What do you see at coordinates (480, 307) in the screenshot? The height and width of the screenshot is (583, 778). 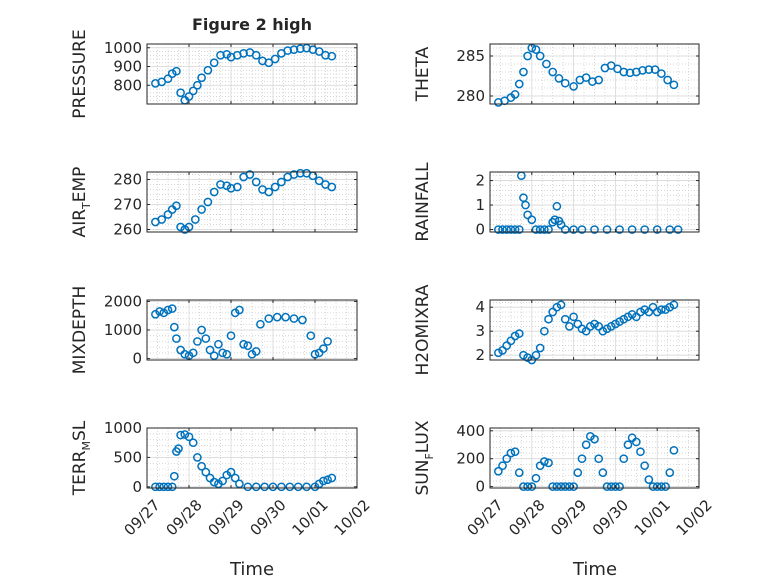 I see `y-tick-label: 4` at bounding box center [480, 307].